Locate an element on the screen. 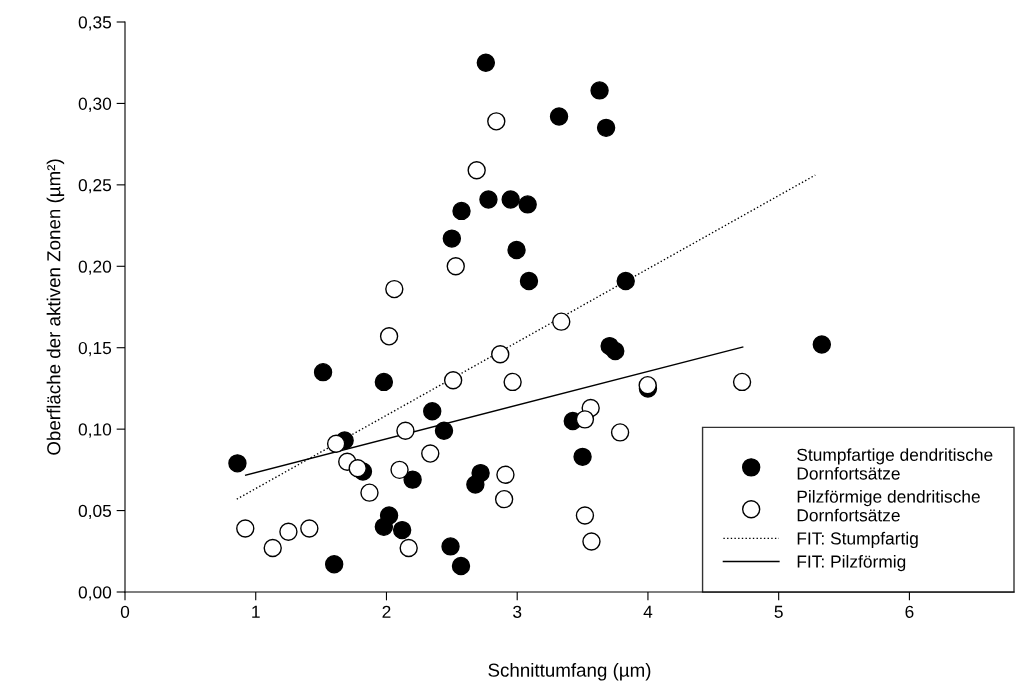  x-tick-label: 1 is located at coordinates (256, 611).